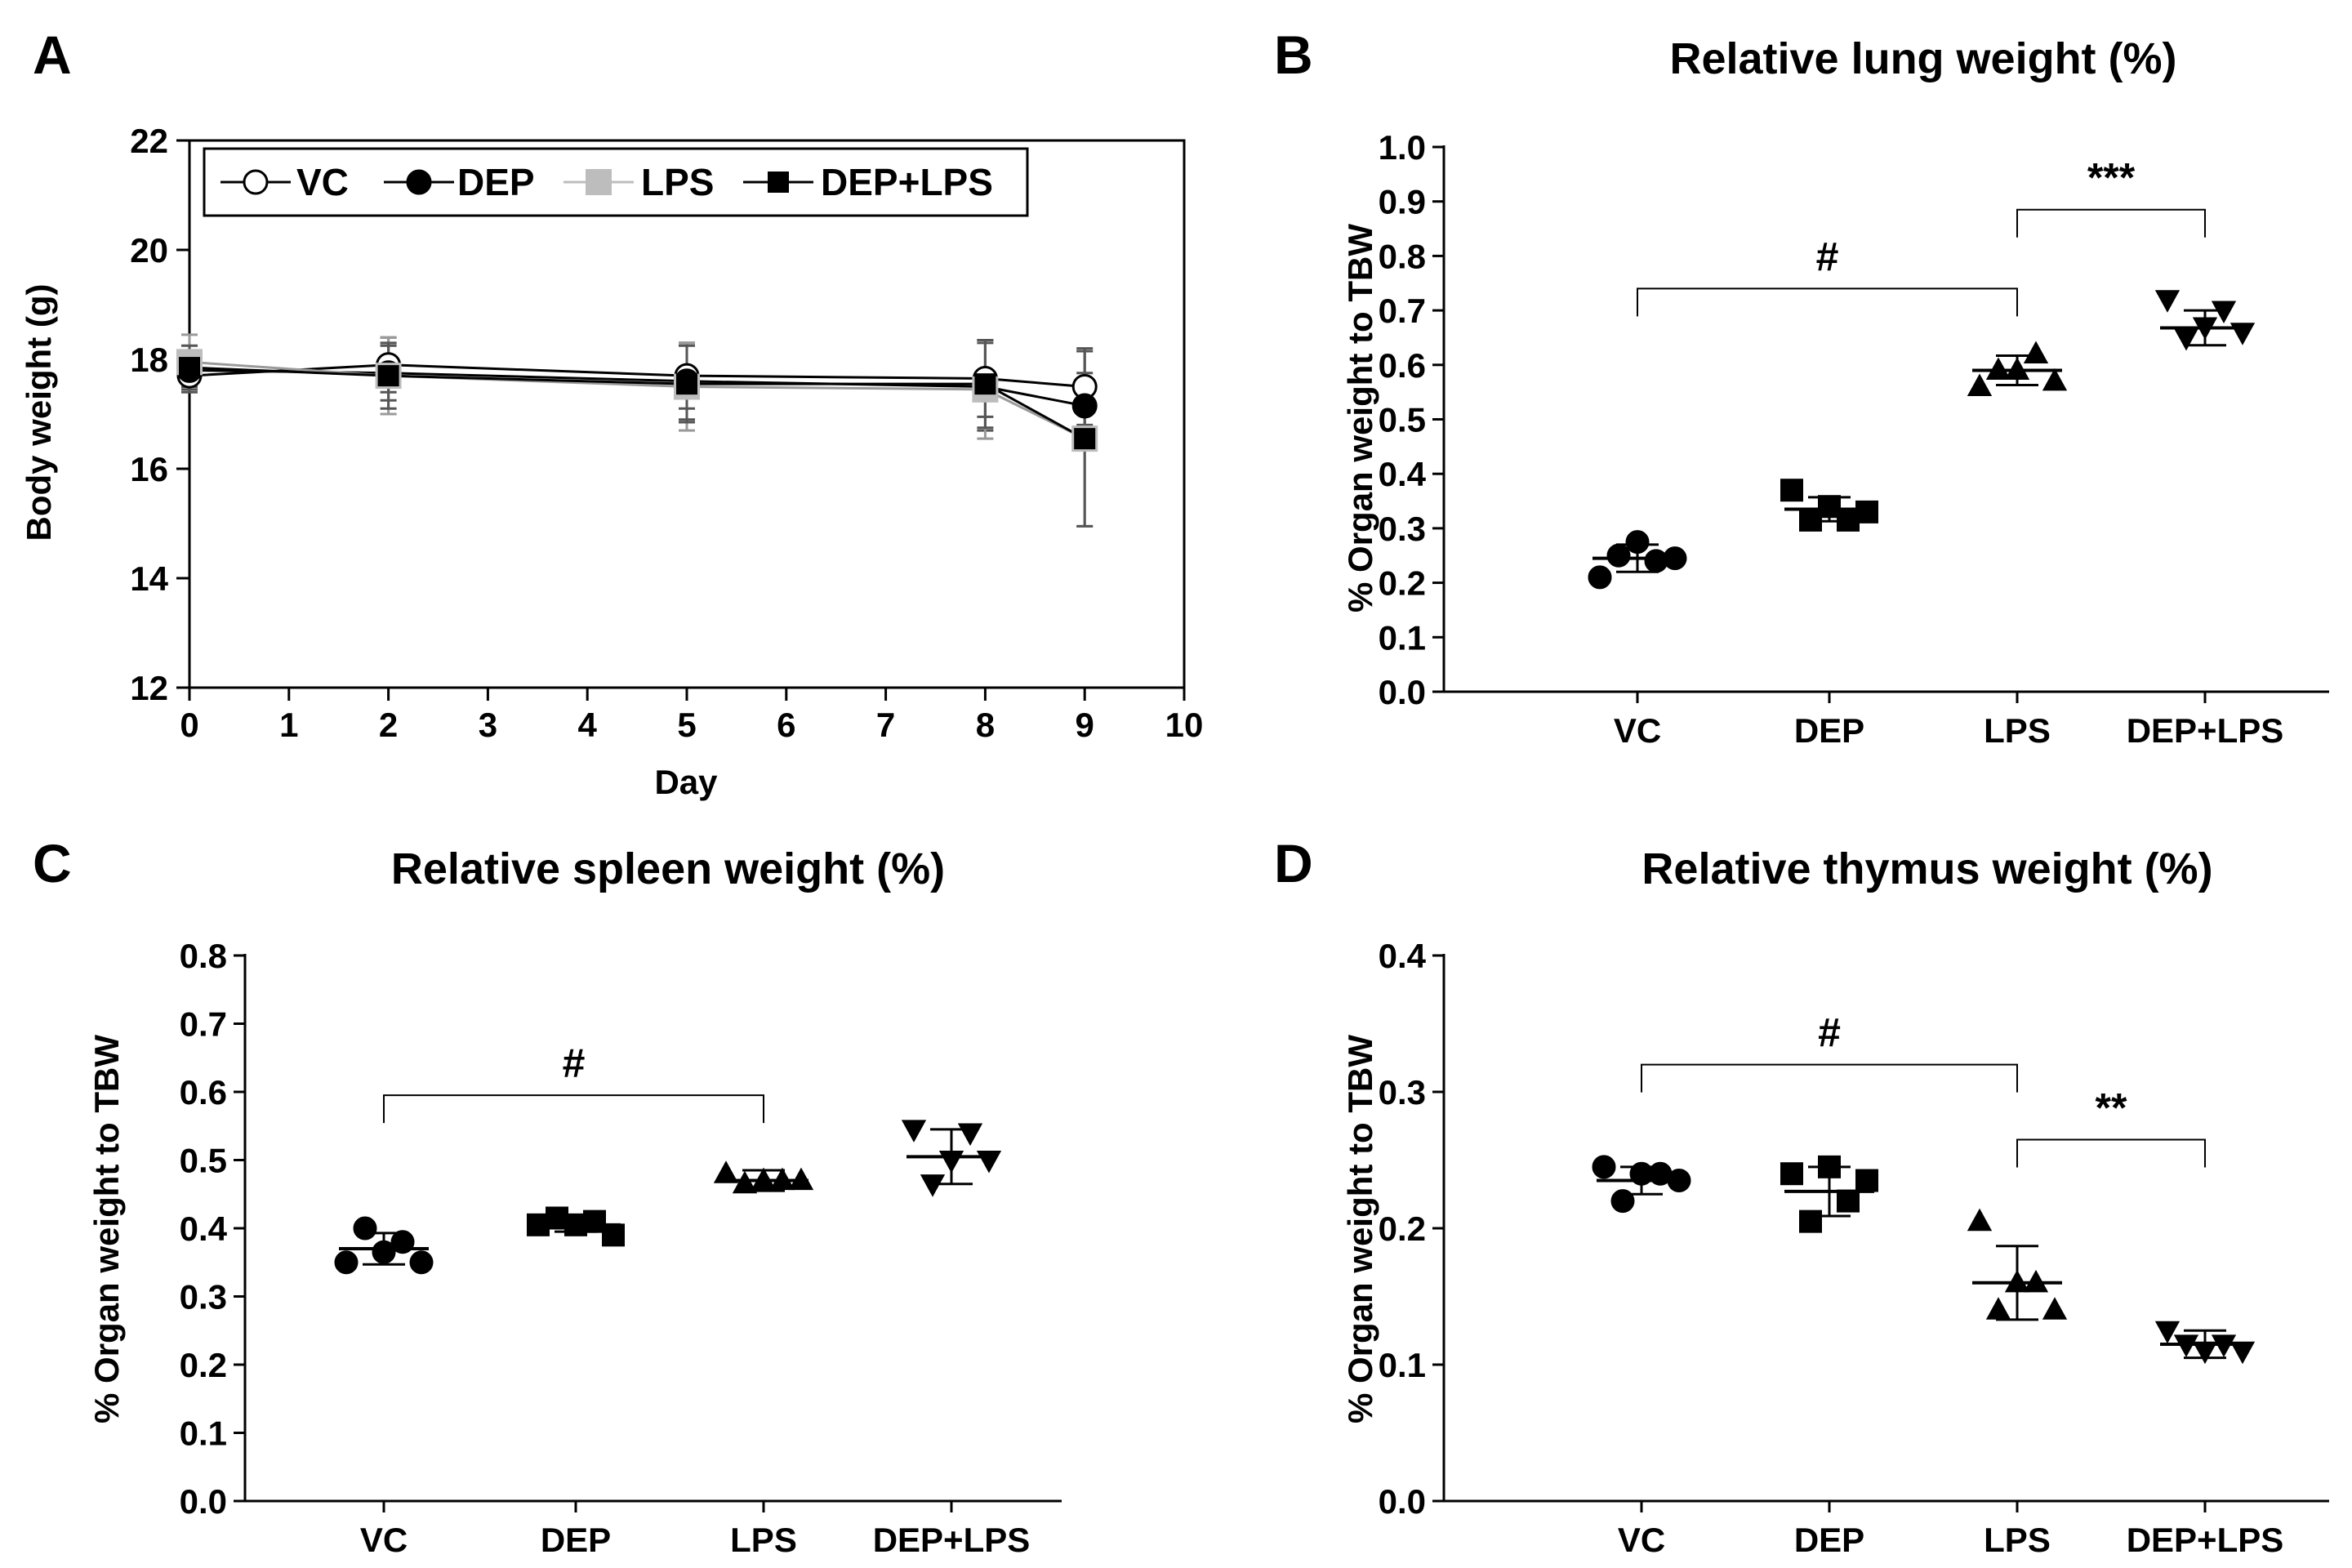 The height and width of the screenshot is (1568, 2352). Describe the element at coordinates (1293, 54) in the screenshot. I see `panel-letter-b: B` at that location.